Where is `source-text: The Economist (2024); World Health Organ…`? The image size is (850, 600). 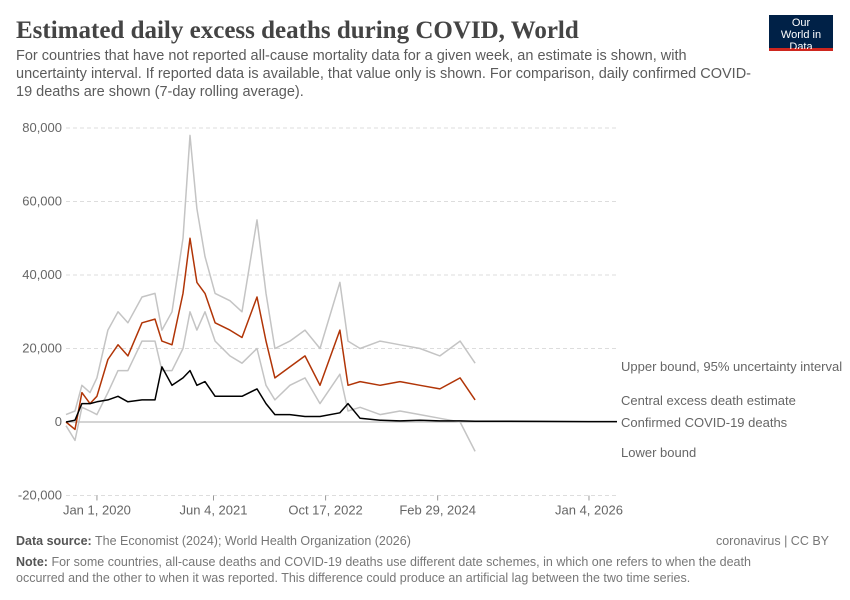 source-text: The Economist (2024); World Health Organ… is located at coordinates (253, 541).